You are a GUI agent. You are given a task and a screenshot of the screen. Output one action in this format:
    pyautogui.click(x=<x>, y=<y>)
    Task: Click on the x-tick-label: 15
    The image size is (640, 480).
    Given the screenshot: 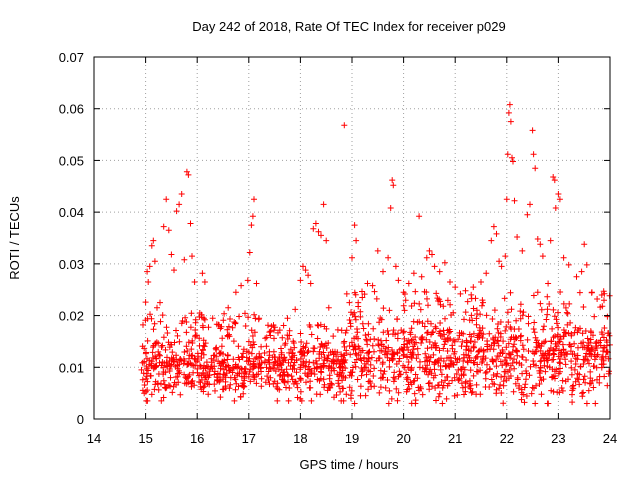 What is the action you would take?
    pyautogui.click(x=145, y=438)
    